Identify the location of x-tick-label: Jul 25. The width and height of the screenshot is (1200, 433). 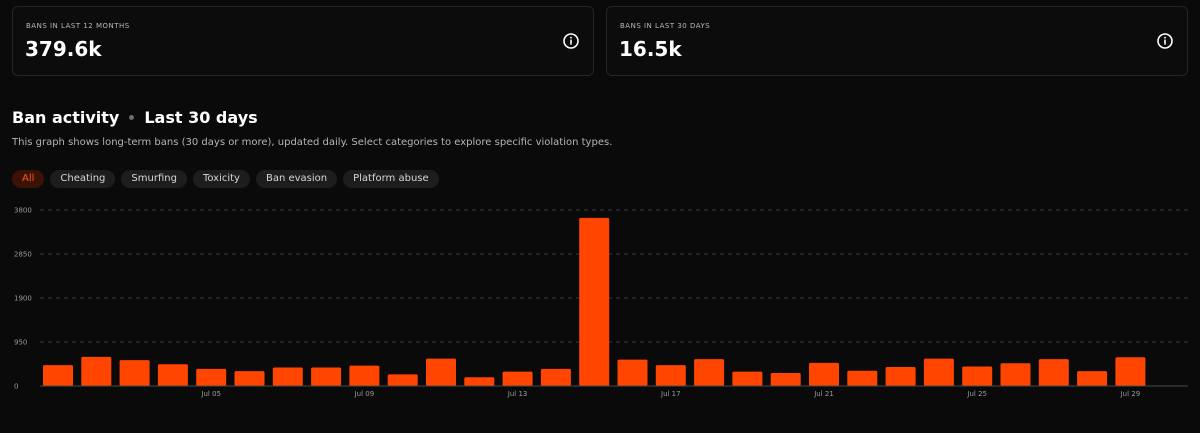
(976, 394).